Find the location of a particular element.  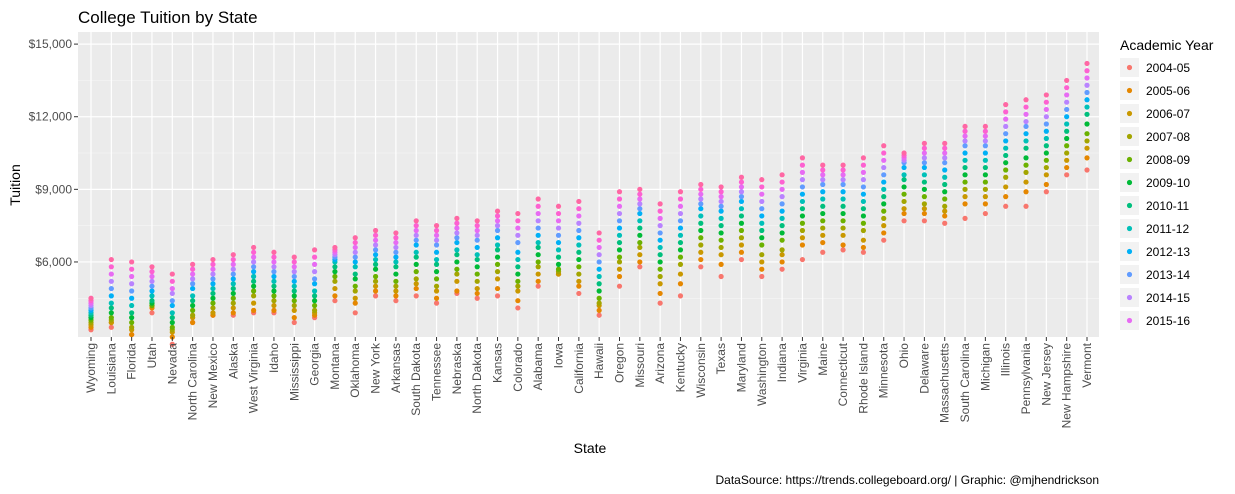

legend-label: 2011-12 is located at coordinates (1167, 229).